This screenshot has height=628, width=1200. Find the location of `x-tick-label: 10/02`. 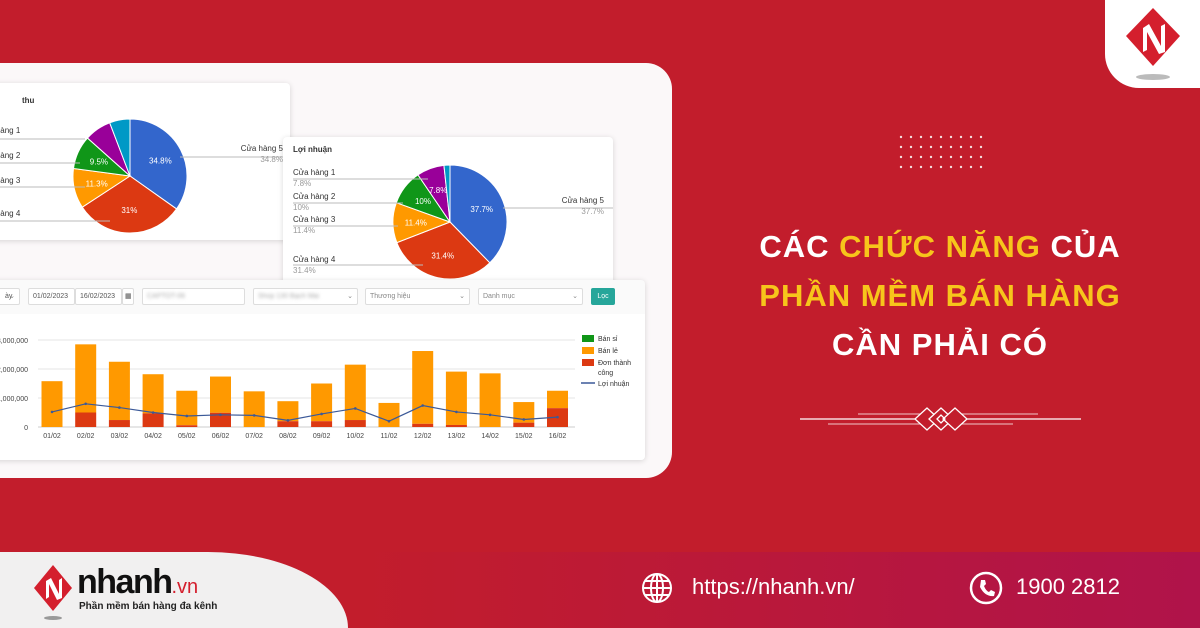

x-tick-label: 10/02 is located at coordinates (356, 436).